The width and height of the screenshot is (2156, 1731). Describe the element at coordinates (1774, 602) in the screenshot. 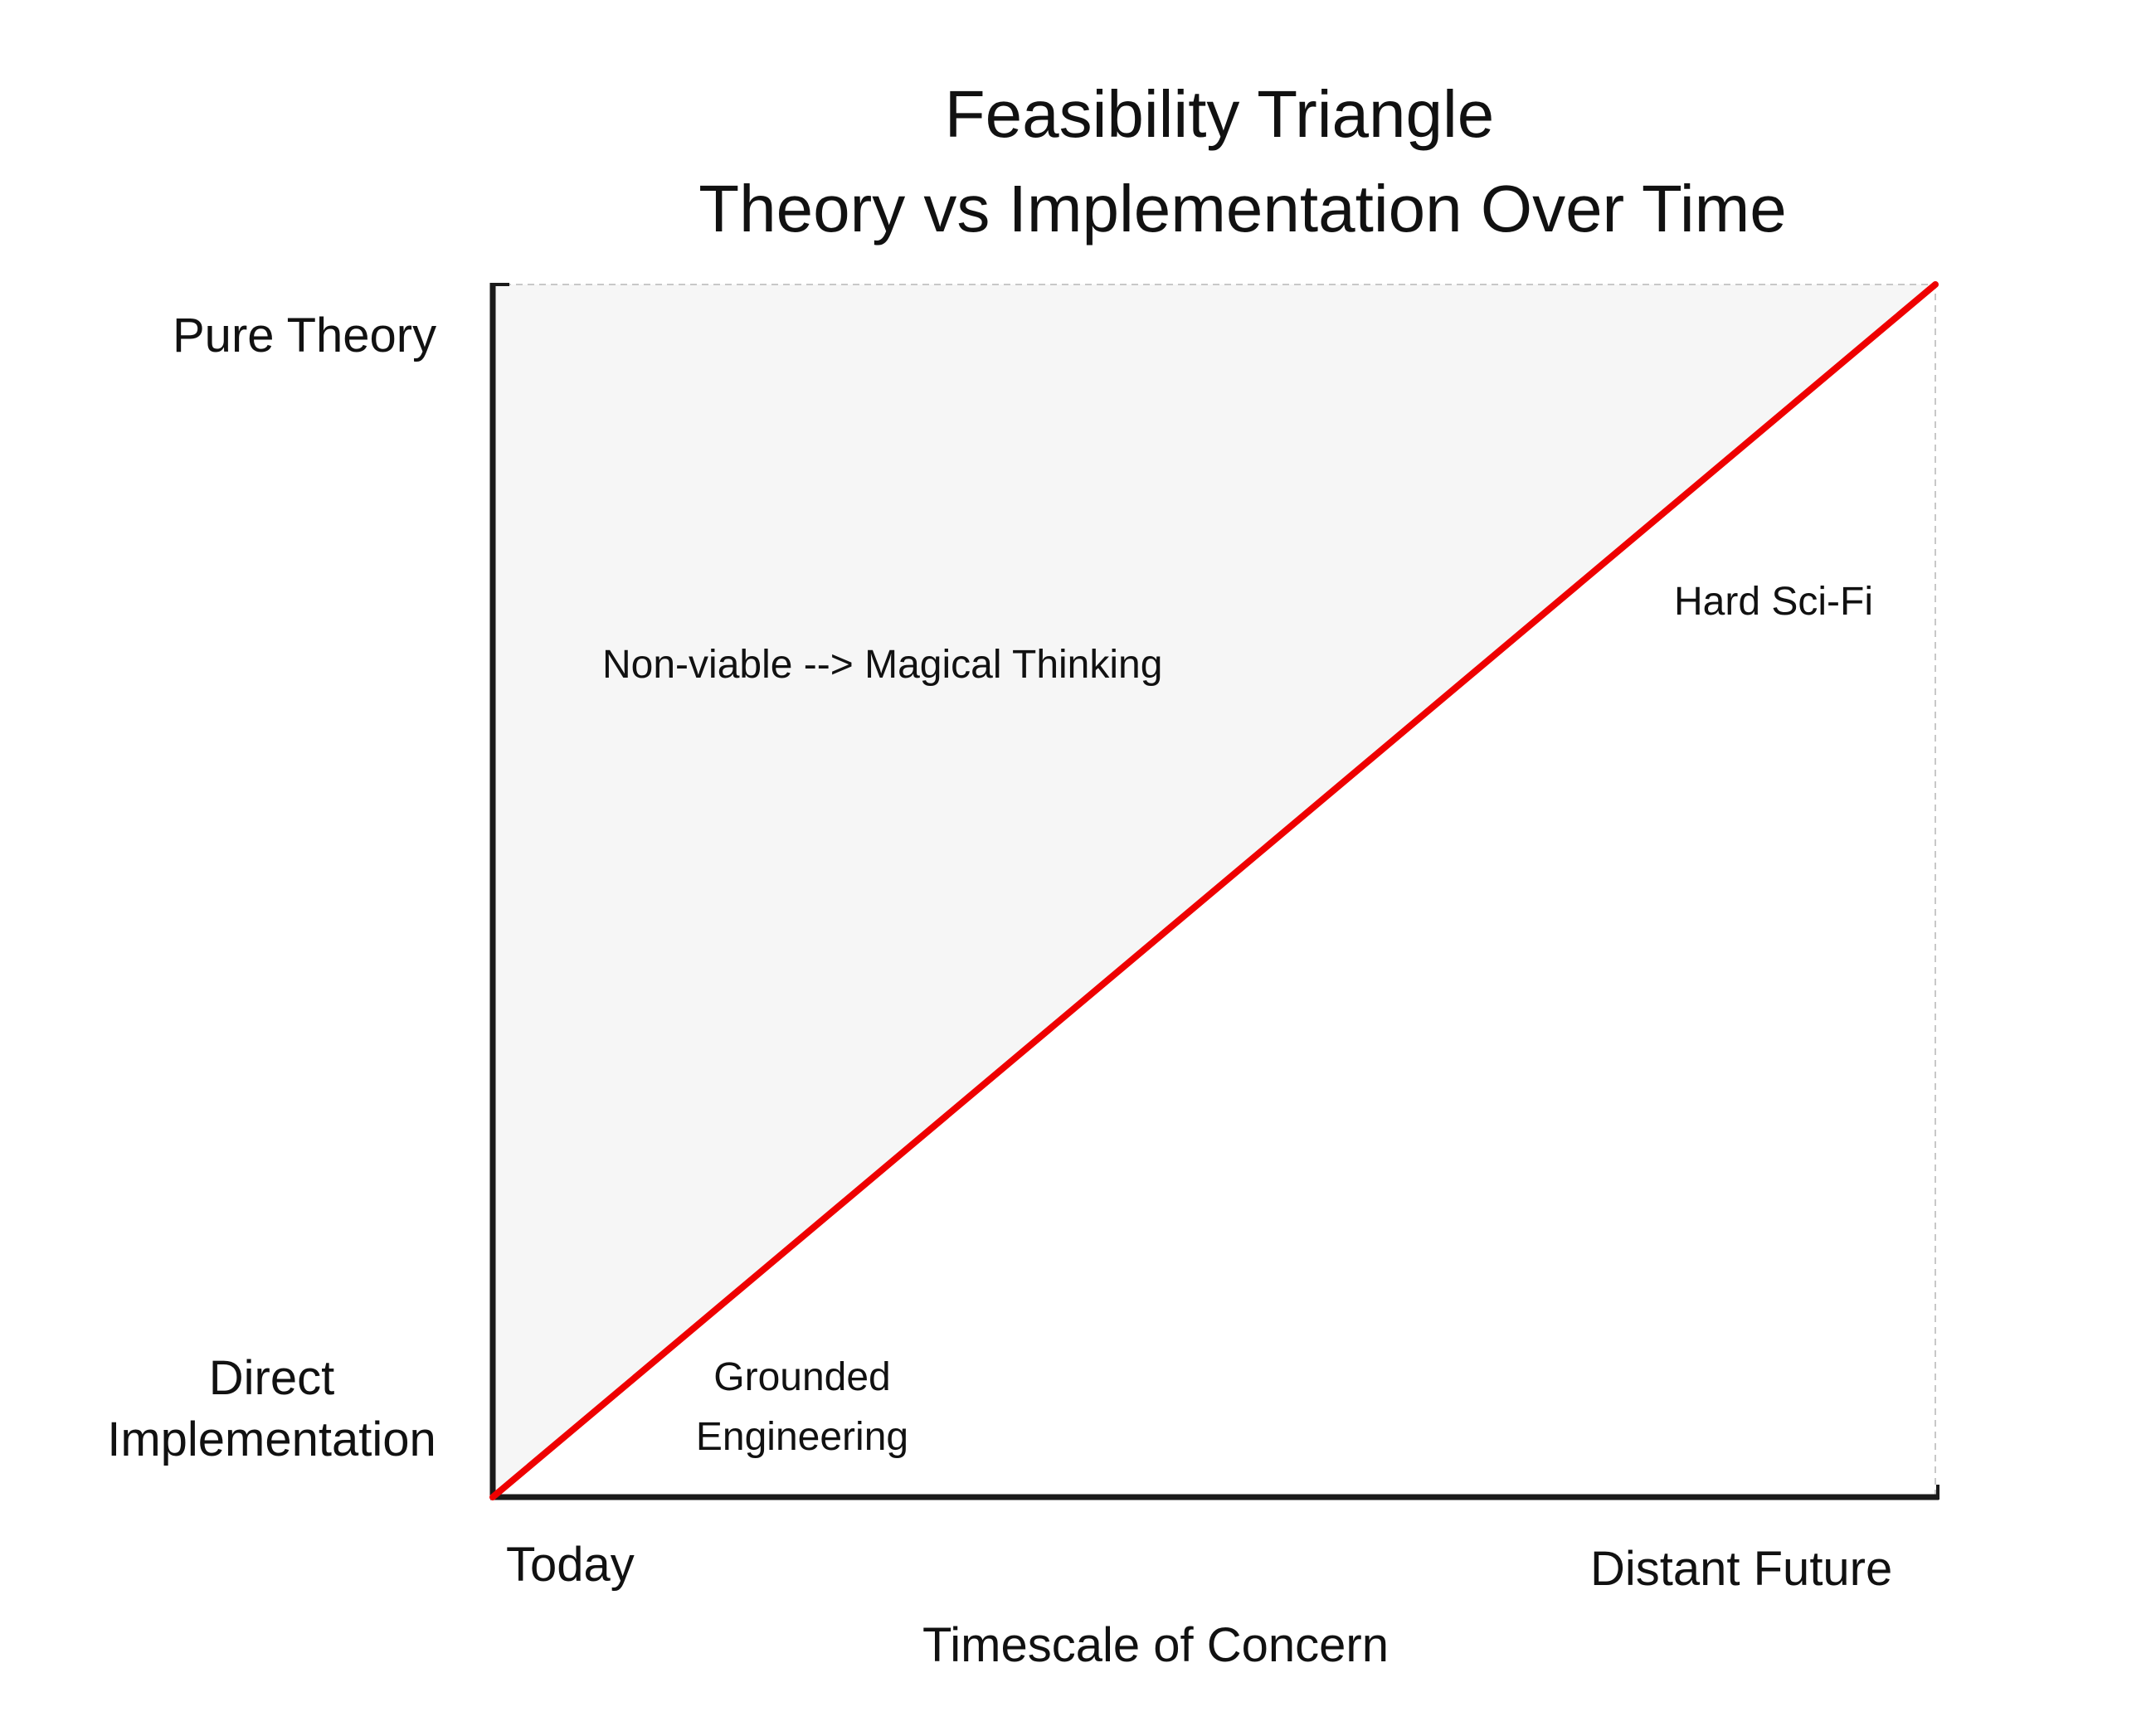

I see `hard-scifi-region-label: Hard Sci-Fi` at that location.